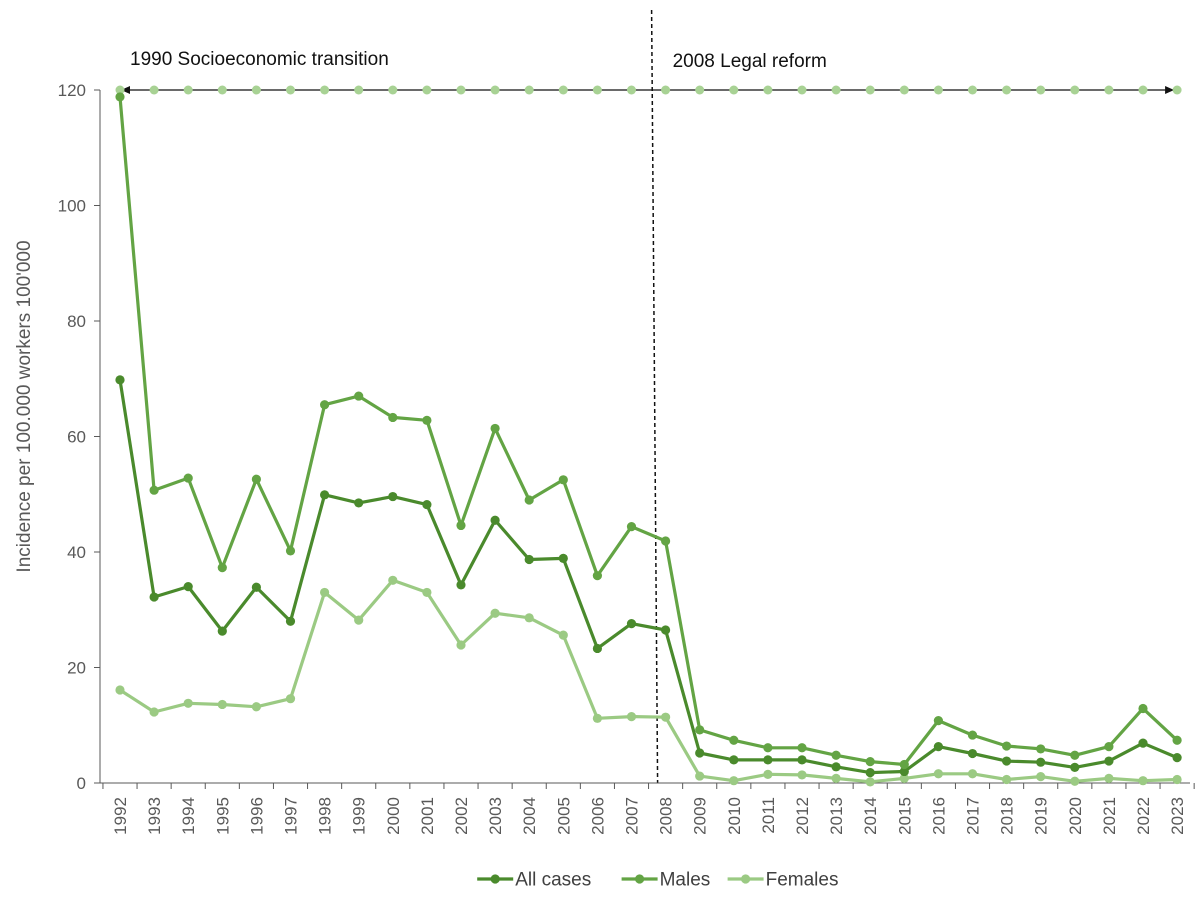  What do you see at coordinates (750, 61) in the screenshot?
I see `annotation-legal-reform: 2008 Legal reform` at bounding box center [750, 61].